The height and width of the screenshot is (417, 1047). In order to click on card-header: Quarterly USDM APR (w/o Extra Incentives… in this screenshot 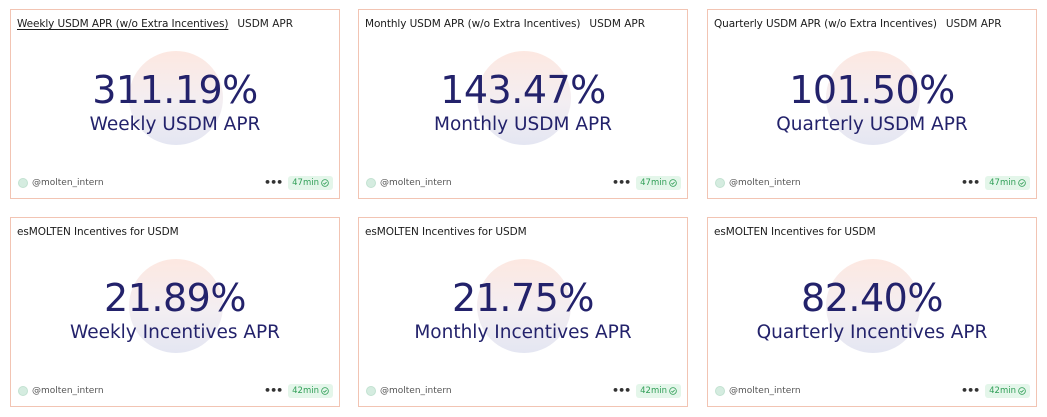, I will do `click(872, 24)`.